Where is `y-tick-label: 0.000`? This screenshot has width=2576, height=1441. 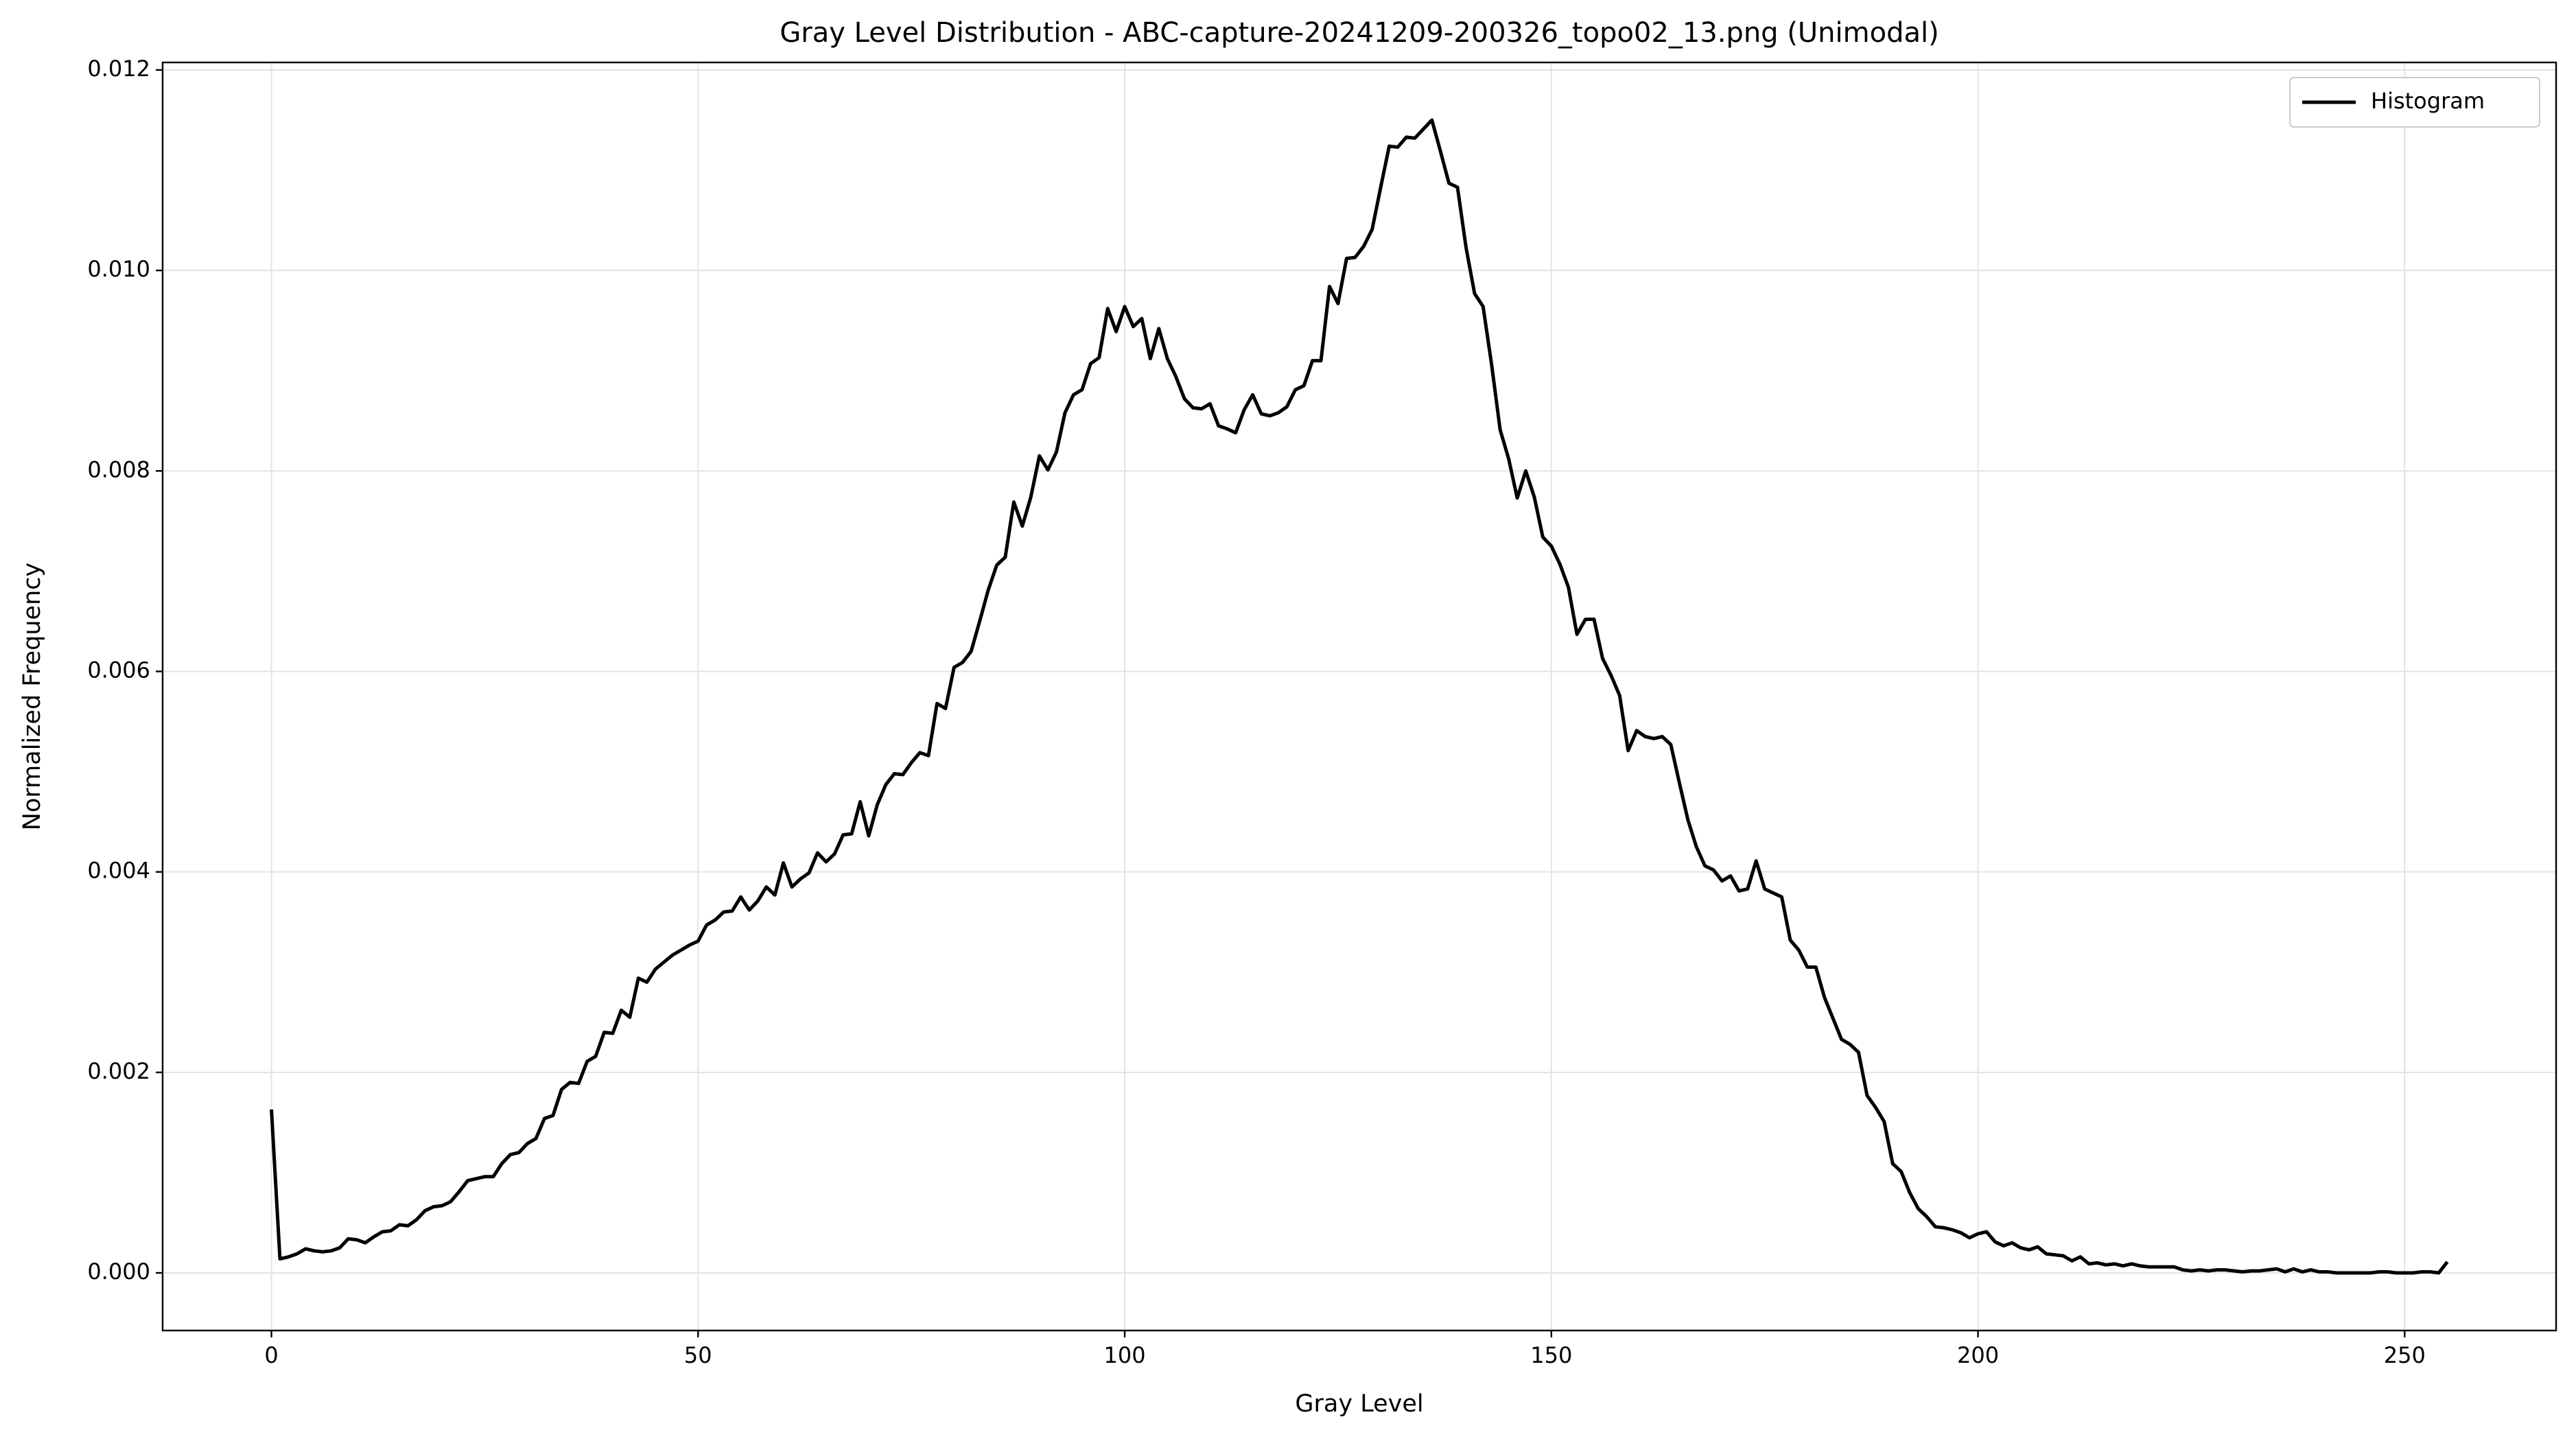
y-tick-label: 0.000 is located at coordinates (118, 1272).